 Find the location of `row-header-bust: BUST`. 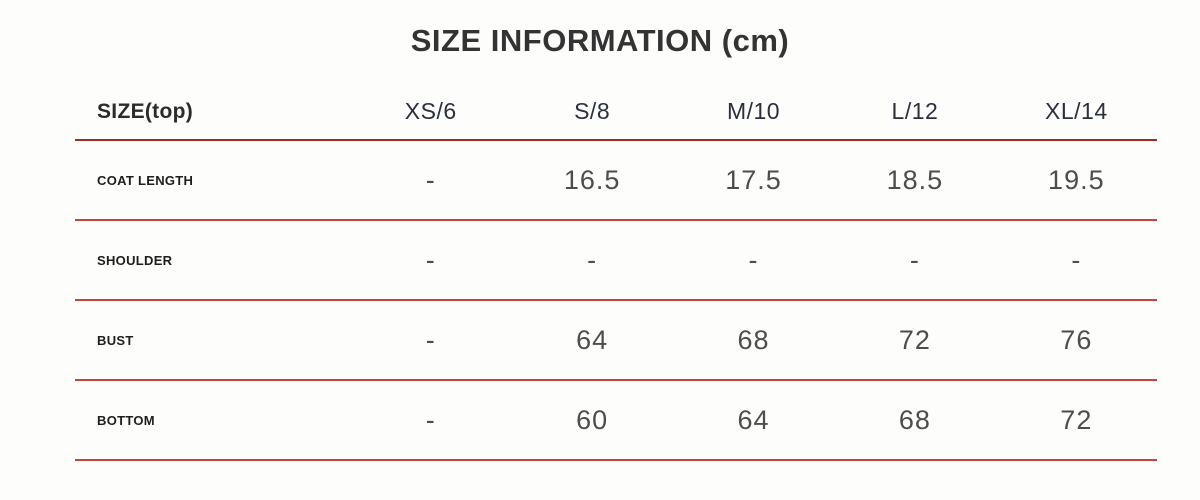

row-header-bust: BUST is located at coordinates (115, 340).